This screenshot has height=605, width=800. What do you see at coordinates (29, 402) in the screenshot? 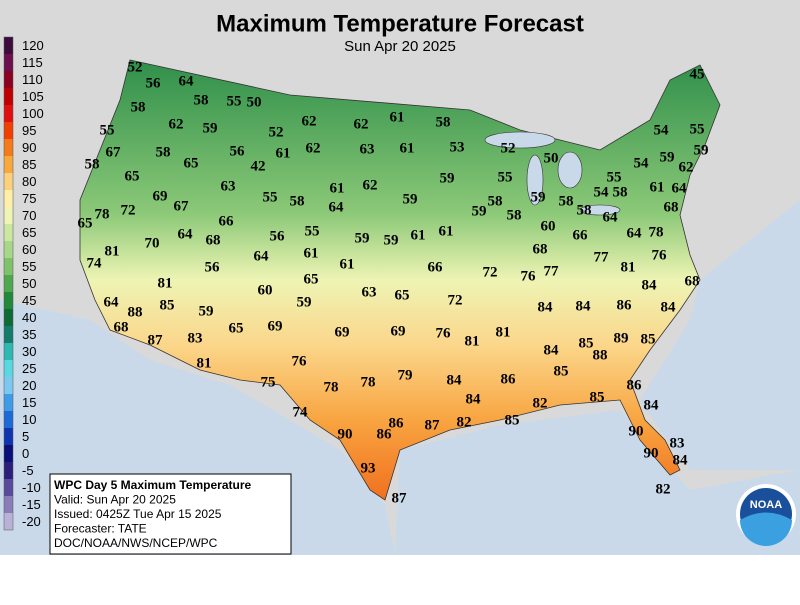
I see `legend-label: 15` at bounding box center [29, 402].